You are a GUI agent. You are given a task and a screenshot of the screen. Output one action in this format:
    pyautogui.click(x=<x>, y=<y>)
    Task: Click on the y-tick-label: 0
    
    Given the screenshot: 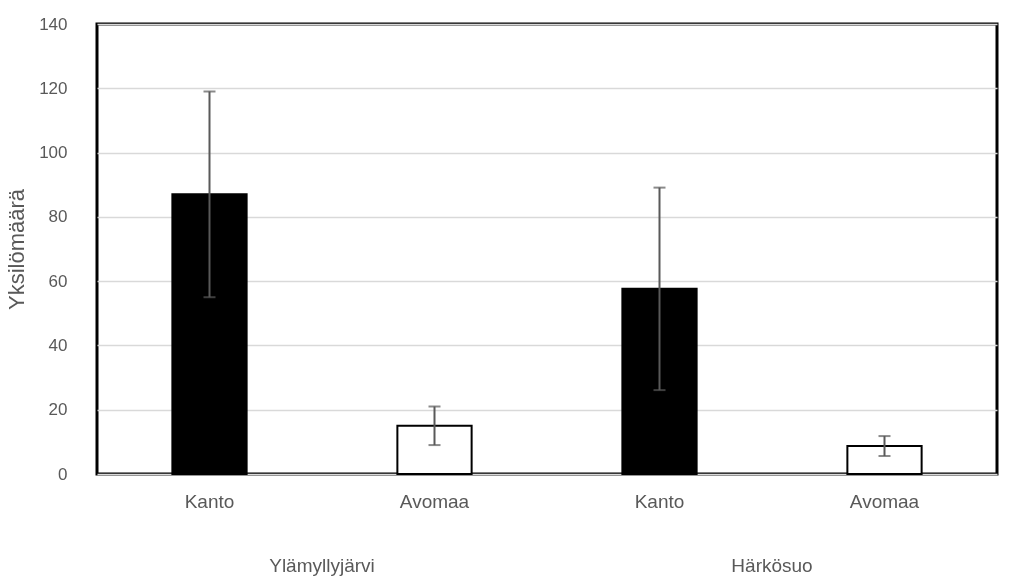 What is the action you would take?
    pyautogui.click(x=63, y=474)
    